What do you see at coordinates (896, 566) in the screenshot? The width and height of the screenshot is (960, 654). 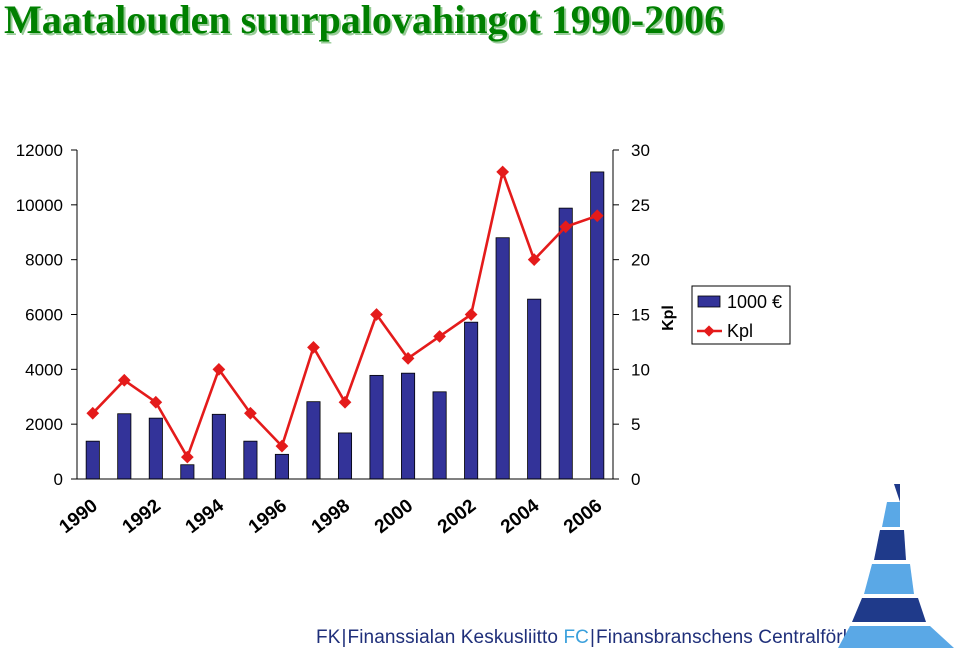 I see `pyramid-logo-icon` at bounding box center [896, 566].